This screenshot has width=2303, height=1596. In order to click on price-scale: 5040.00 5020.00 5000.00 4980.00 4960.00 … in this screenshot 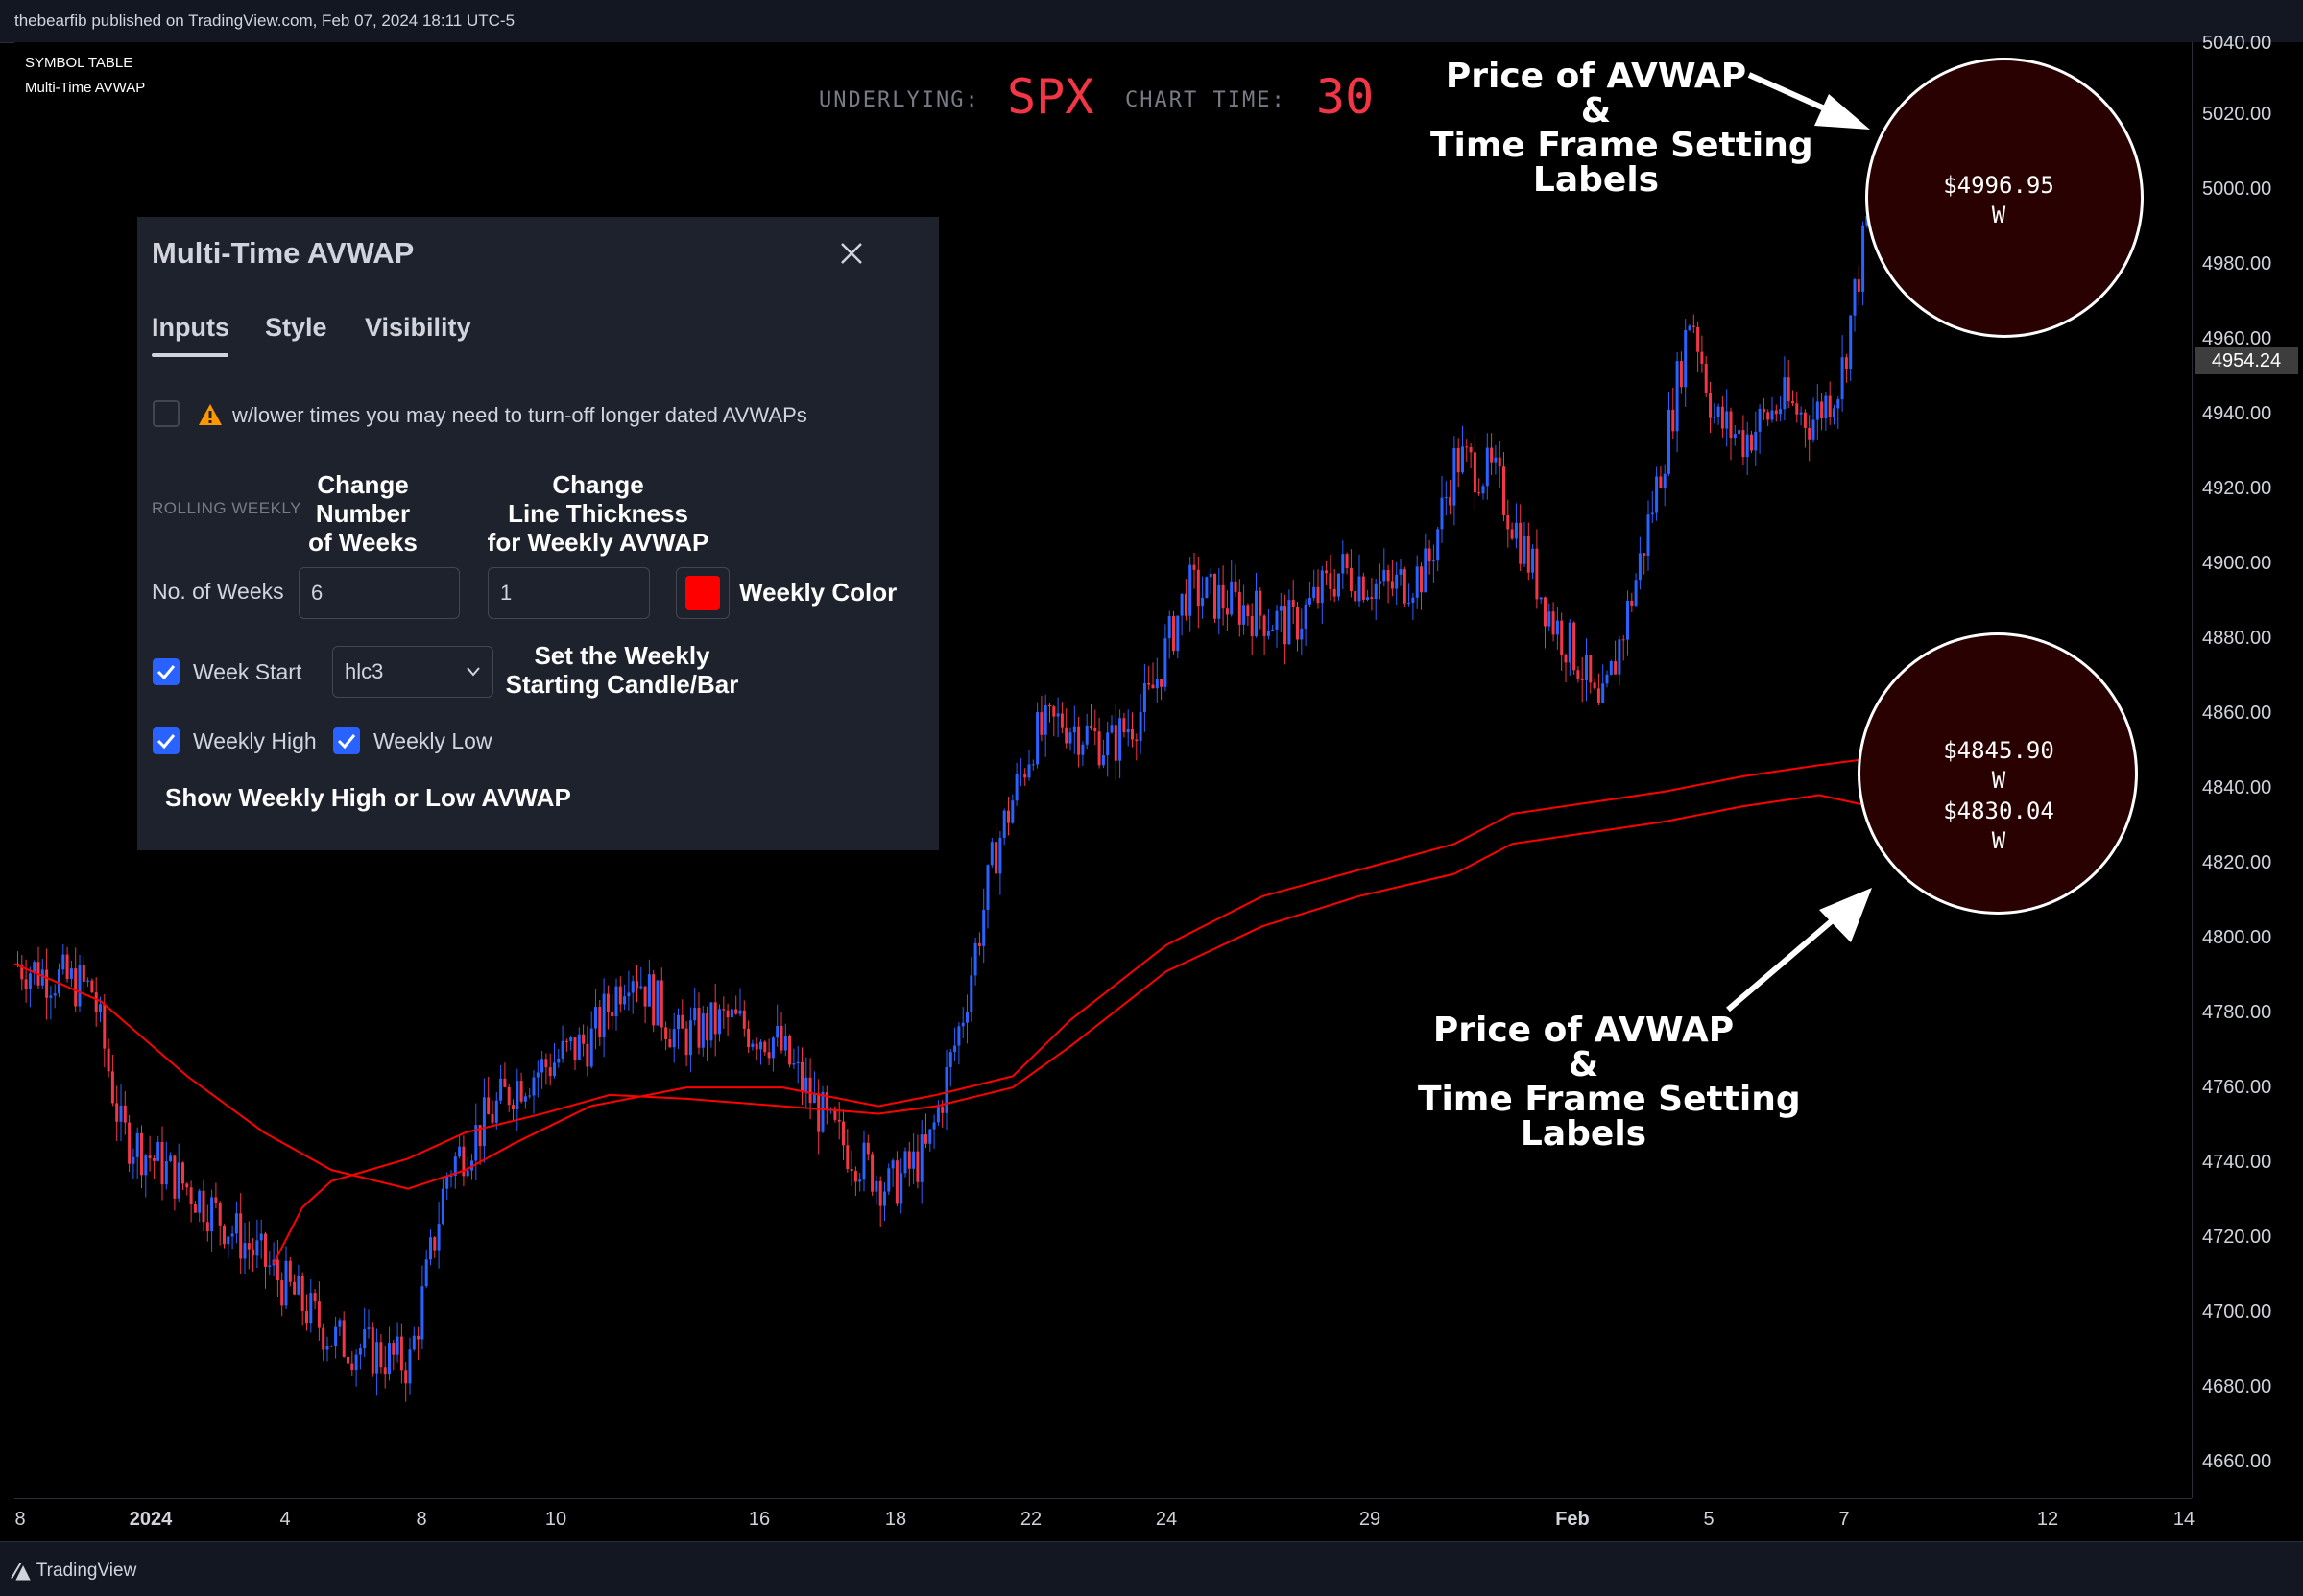, I will do `click(2247, 765)`.